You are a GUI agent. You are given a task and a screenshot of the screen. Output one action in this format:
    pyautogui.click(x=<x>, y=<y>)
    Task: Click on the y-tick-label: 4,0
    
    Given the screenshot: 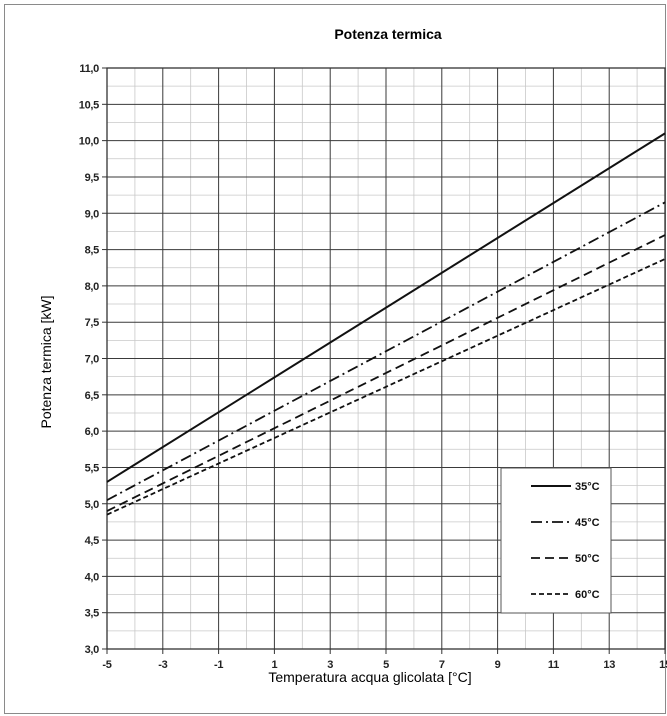 What is the action you would take?
    pyautogui.click(x=92, y=577)
    